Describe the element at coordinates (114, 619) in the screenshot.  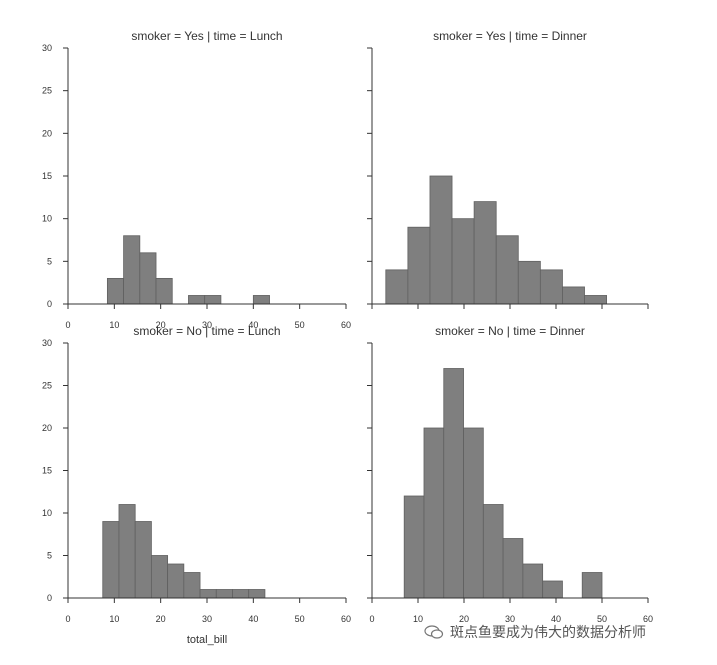
I see `panel-3-x-tick-label-1: 10` at that location.